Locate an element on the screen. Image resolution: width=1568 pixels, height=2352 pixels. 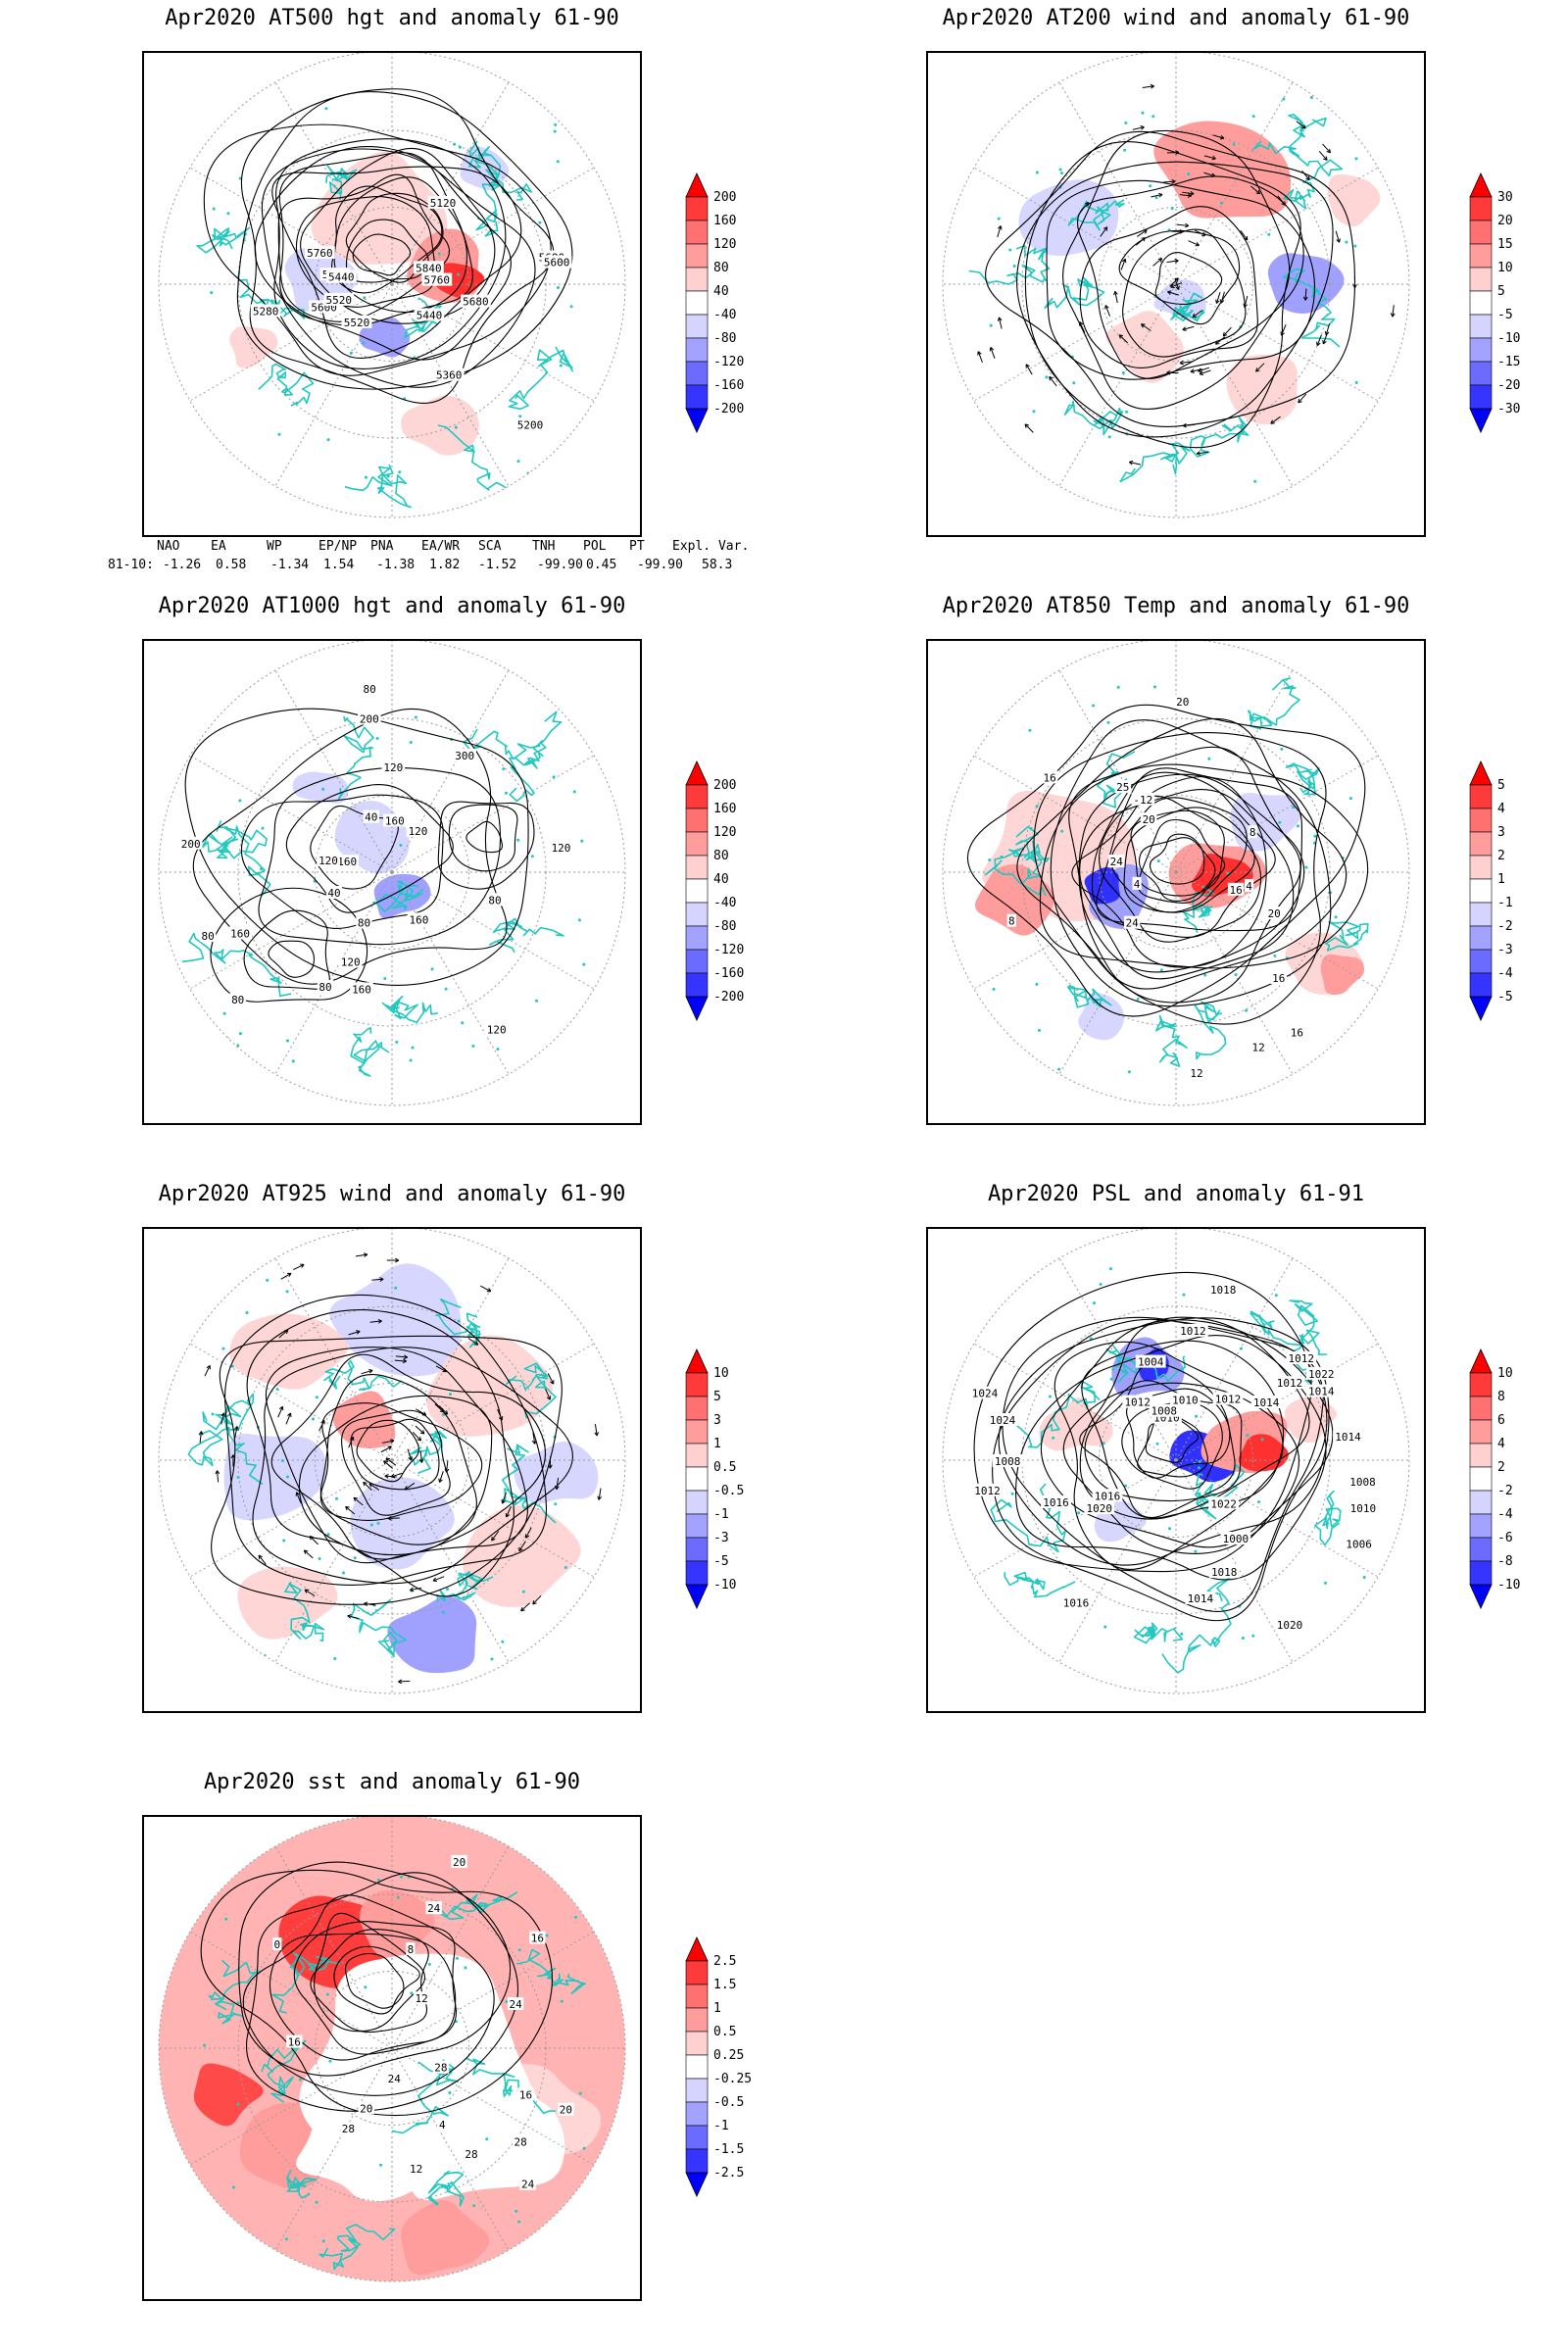
colorbar-label: -200 is located at coordinates (728, 997).